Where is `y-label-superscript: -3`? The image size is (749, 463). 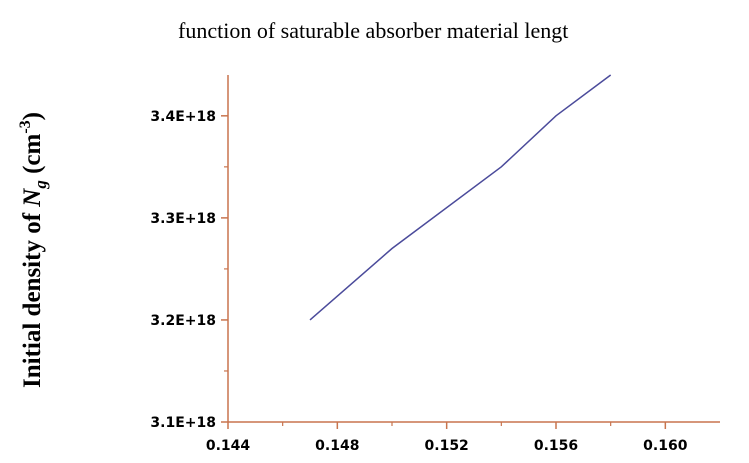 y-label-superscript: -3 is located at coordinates (25, 126).